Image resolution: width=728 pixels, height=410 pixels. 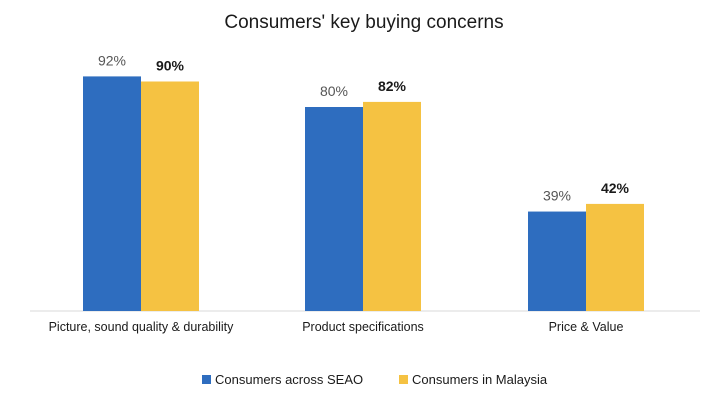 What do you see at coordinates (557, 196) in the screenshot?
I see `data-label-seao-2: 39%` at bounding box center [557, 196].